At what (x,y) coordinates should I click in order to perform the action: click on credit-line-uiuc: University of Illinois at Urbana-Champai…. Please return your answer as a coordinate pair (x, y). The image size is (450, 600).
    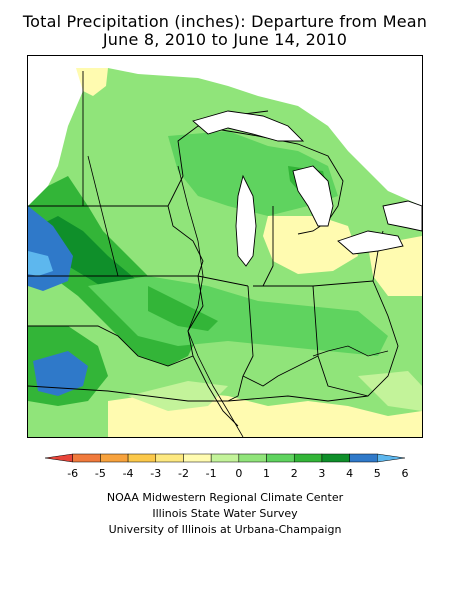
    Looking at the image, I should click on (225, 529).